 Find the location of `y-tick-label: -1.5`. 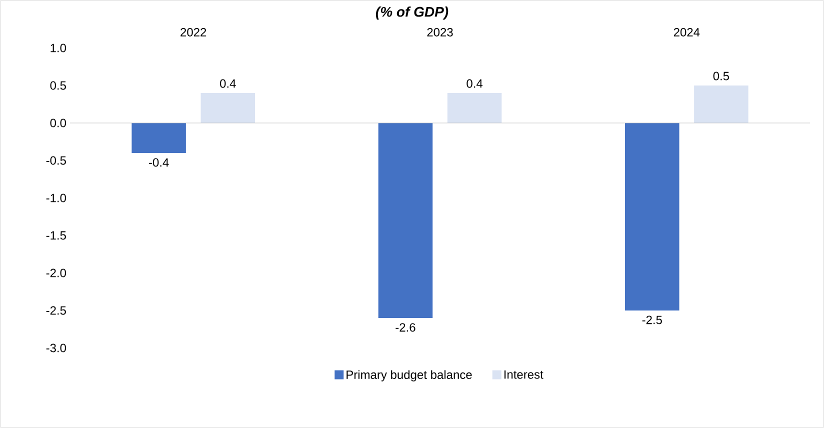

y-tick-label: -1.5 is located at coordinates (56, 235).